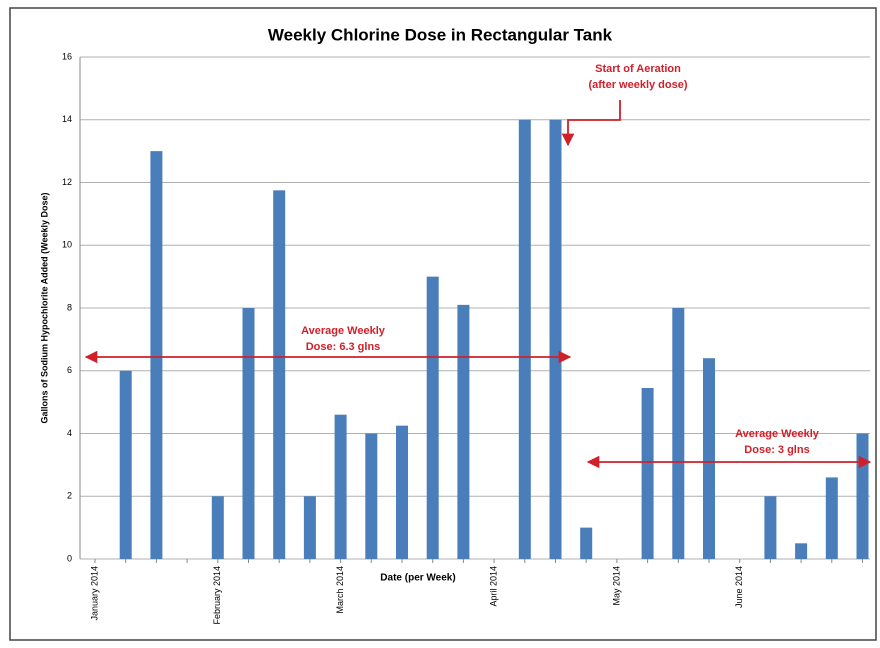 Image resolution: width=880 pixels, height=648 pixels. I want to click on annotation: Start of Aeration, so click(638, 69).